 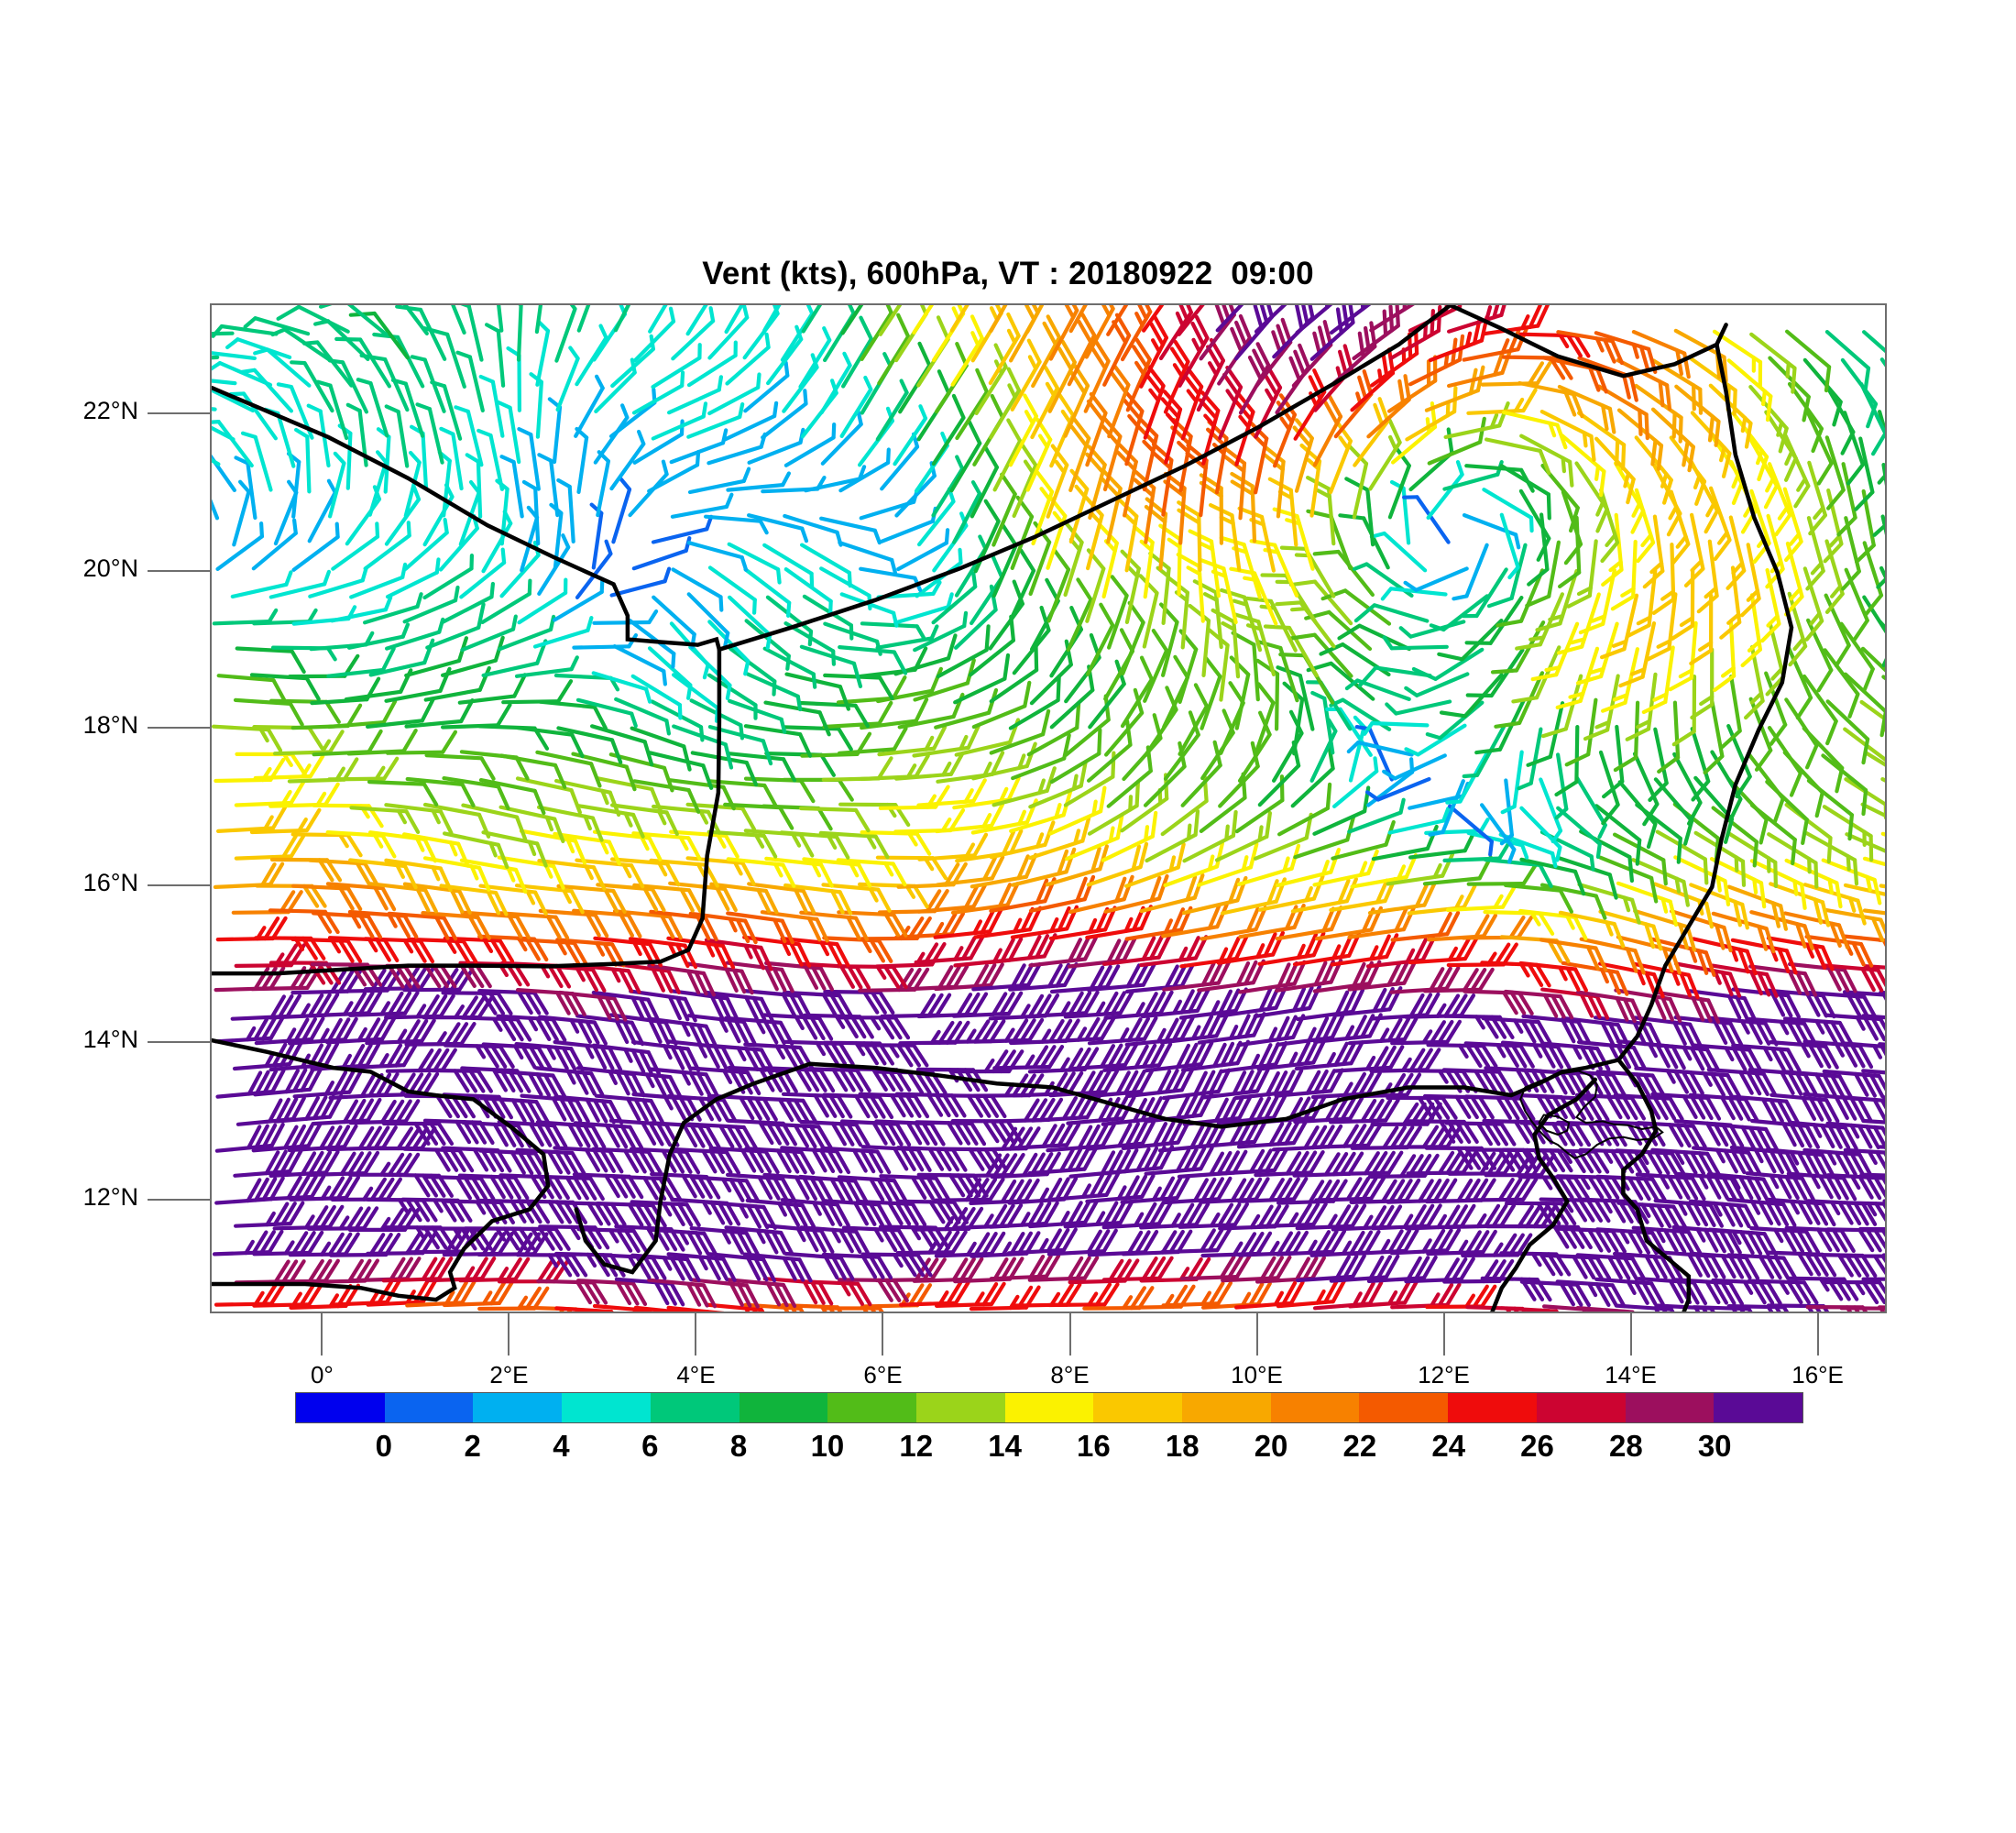 I want to click on colorbar-tick-label: 18, so click(x=1182, y=1446).